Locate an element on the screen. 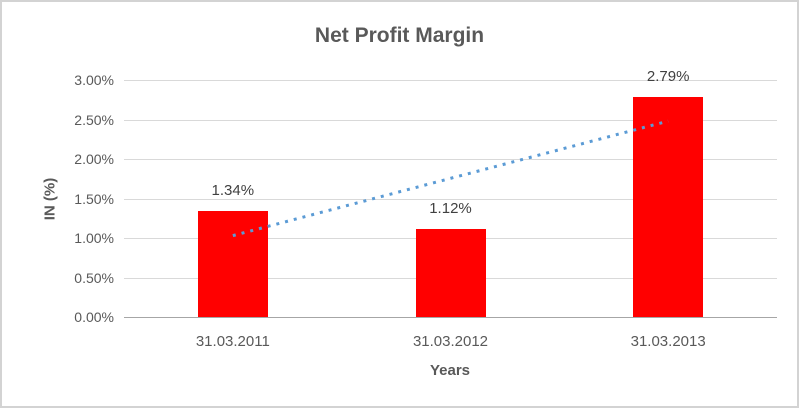  bar-31.03.2012 is located at coordinates (450, 272).